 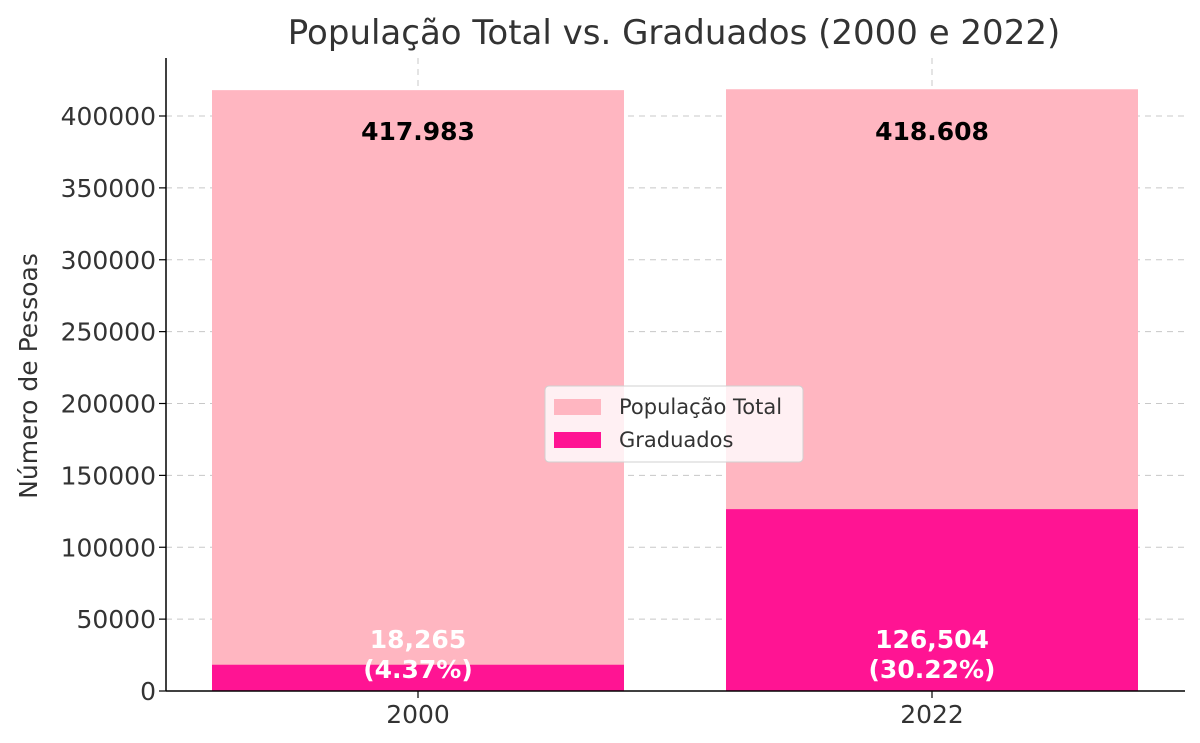 I want to click on y-tick-label: 100000, so click(x=108, y=547).